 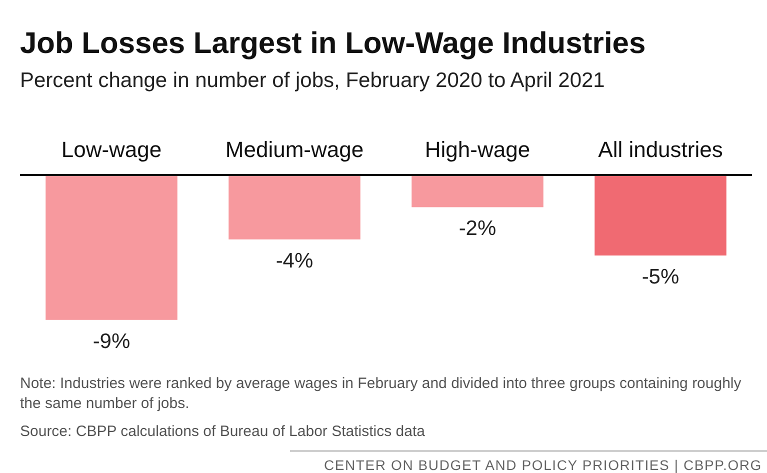 I want to click on chart-title: Job Losses Largest in Low-Wage Industries, so click(x=333, y=43).